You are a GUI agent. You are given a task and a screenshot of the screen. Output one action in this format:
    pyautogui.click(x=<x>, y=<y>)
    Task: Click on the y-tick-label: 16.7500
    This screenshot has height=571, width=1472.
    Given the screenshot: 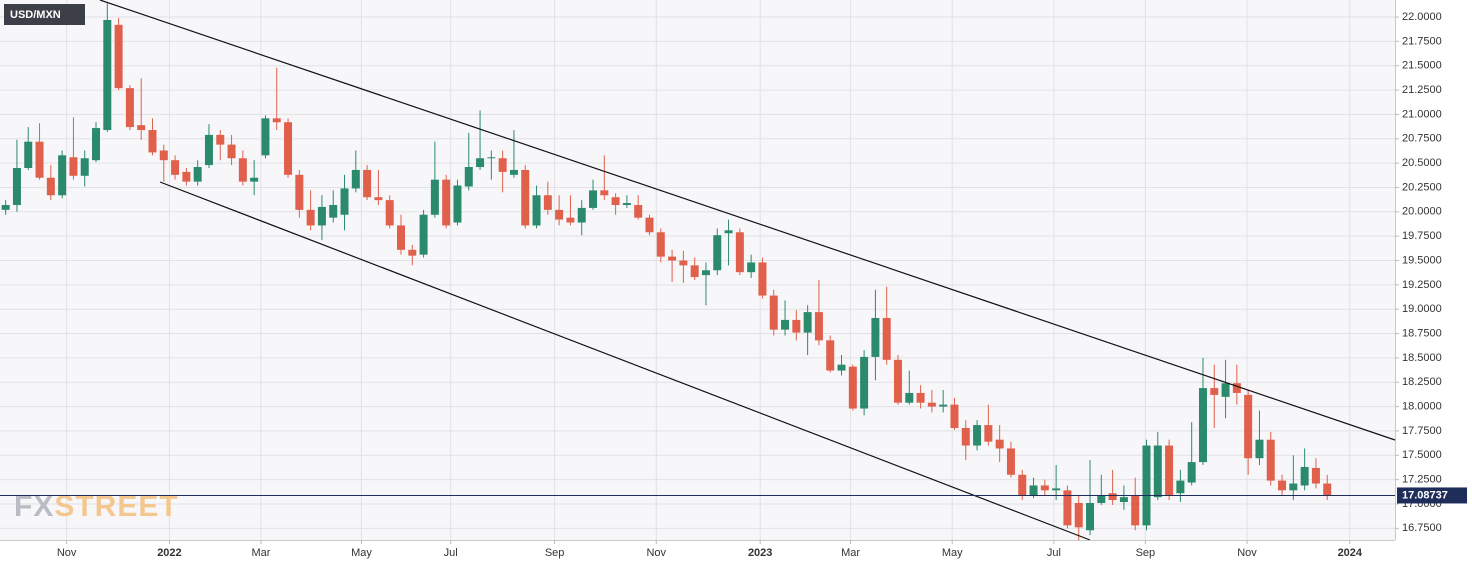 What is the action you would take?
    pyautogui.click(x=1422, y=528)
    